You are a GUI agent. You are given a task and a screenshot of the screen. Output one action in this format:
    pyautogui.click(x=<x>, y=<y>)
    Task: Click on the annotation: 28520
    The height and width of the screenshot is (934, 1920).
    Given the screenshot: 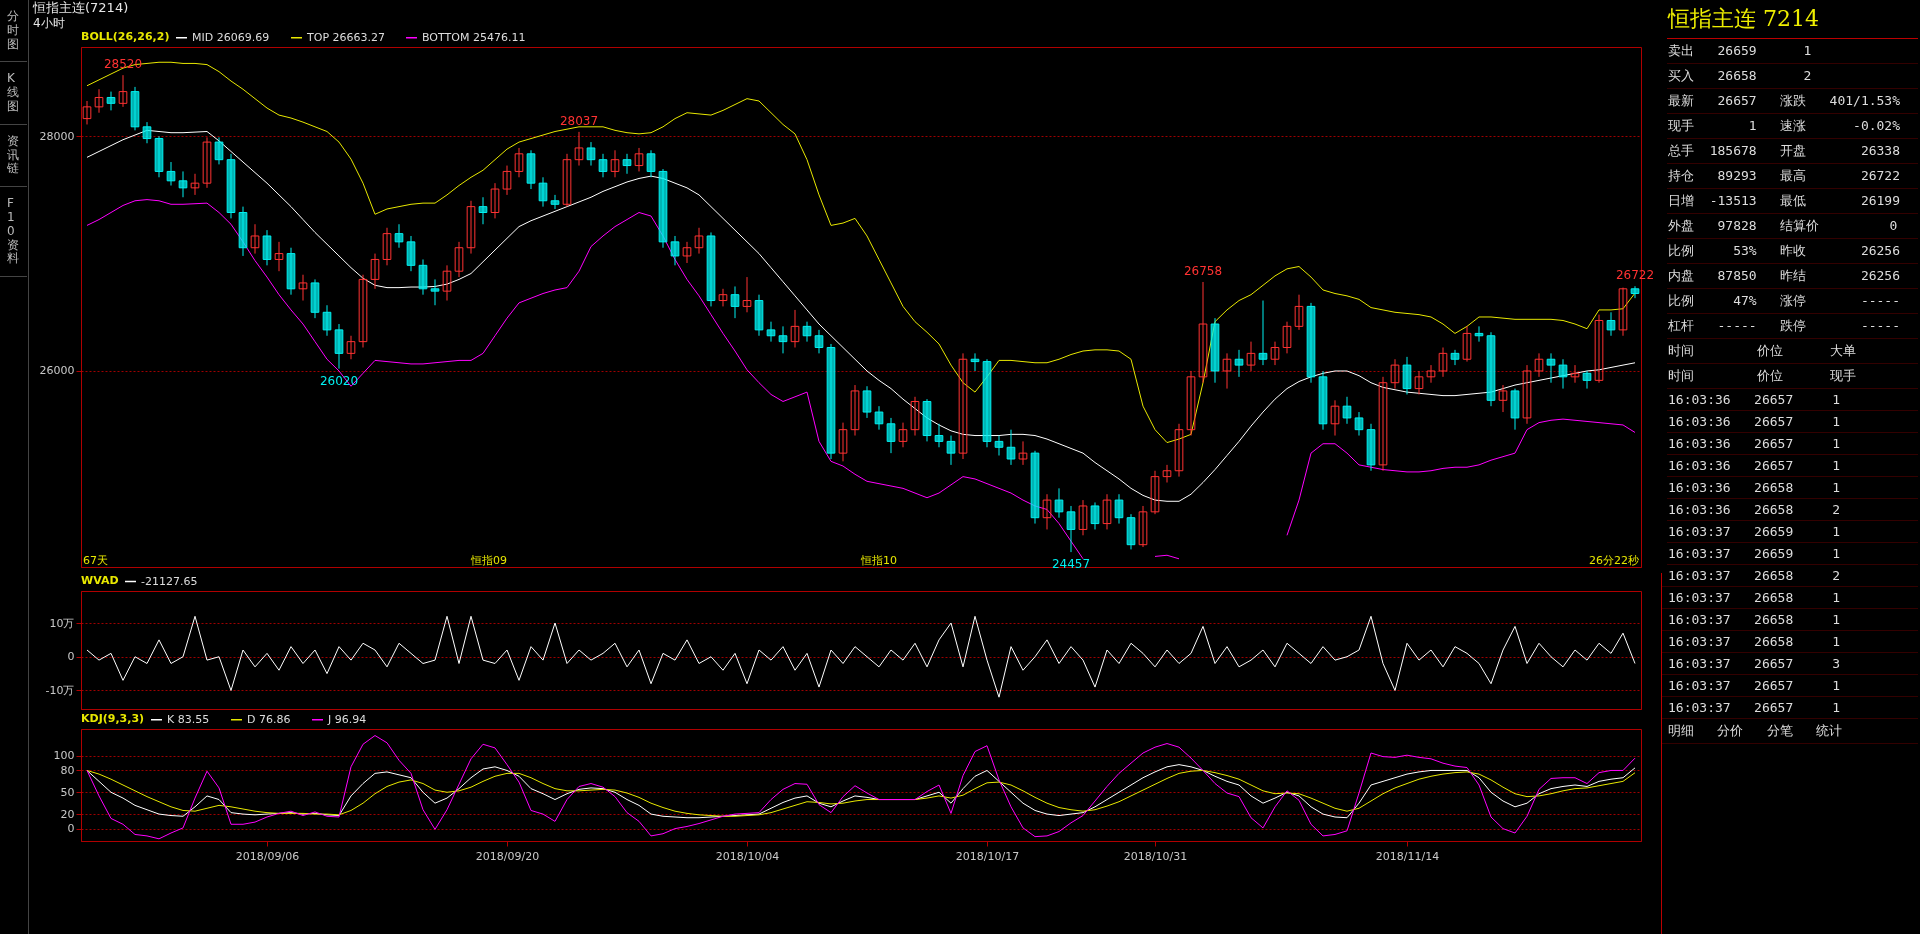 What is the action you would take?
    pyautogui.click(x=123, y=64)
    